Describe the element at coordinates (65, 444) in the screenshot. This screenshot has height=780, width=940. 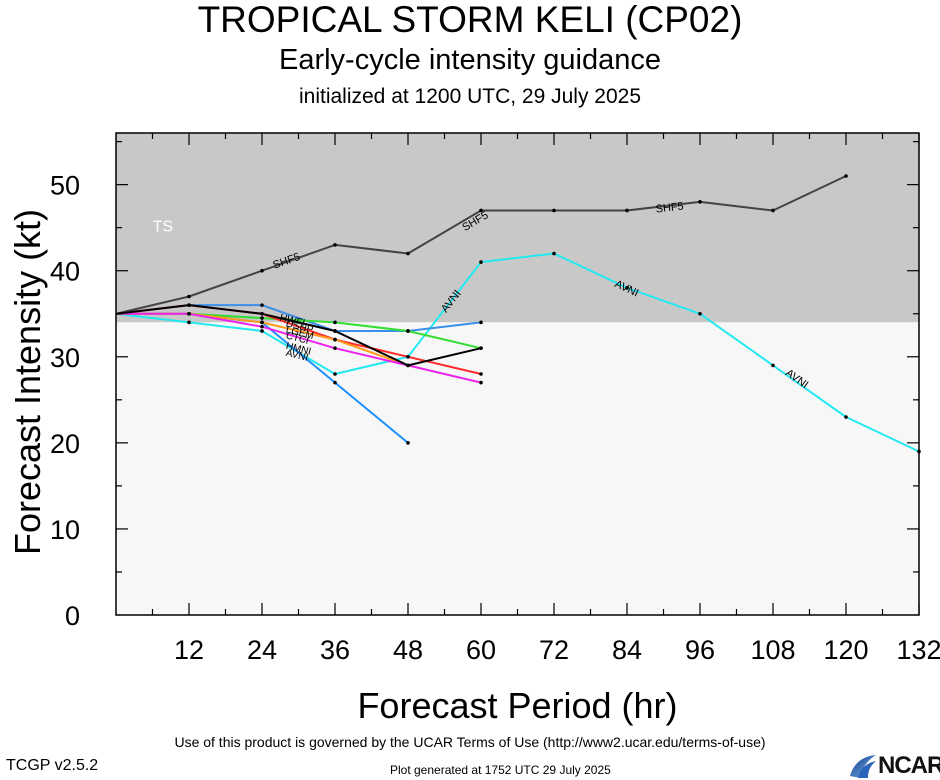
I see `y-tick-label: 20` at that location.